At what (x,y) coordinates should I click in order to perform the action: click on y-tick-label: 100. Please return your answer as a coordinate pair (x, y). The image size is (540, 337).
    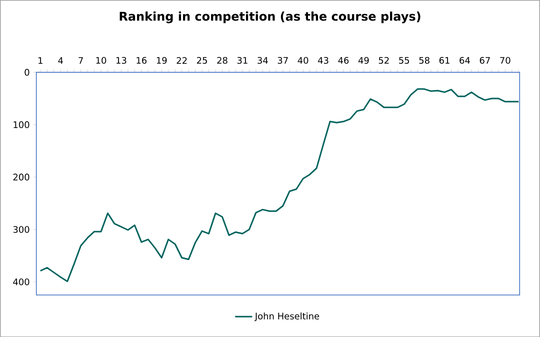
    Looking at the image, I should click on (22, 124).